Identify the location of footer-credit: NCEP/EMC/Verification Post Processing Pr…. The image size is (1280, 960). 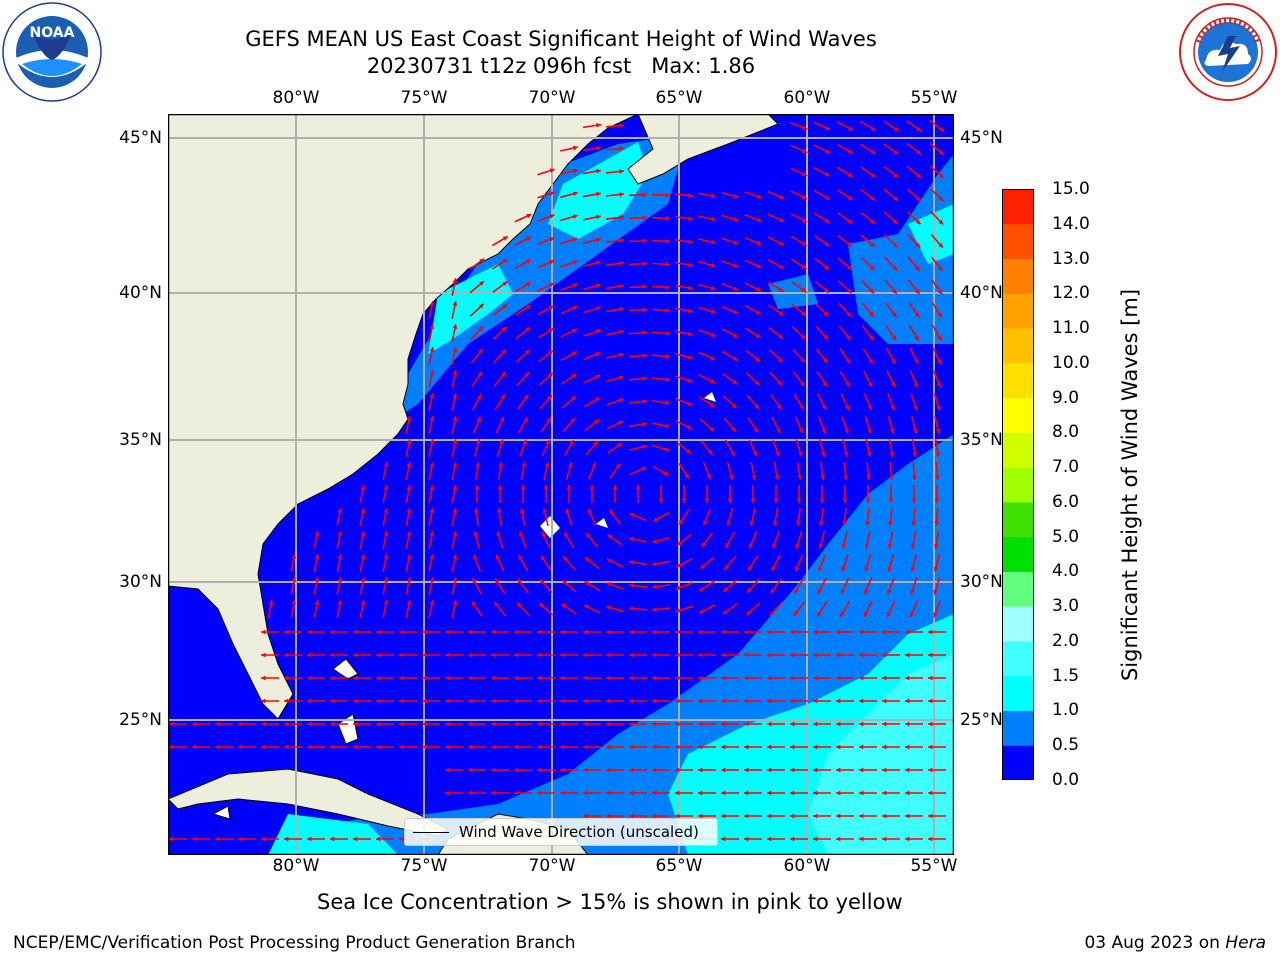
(294, 943).